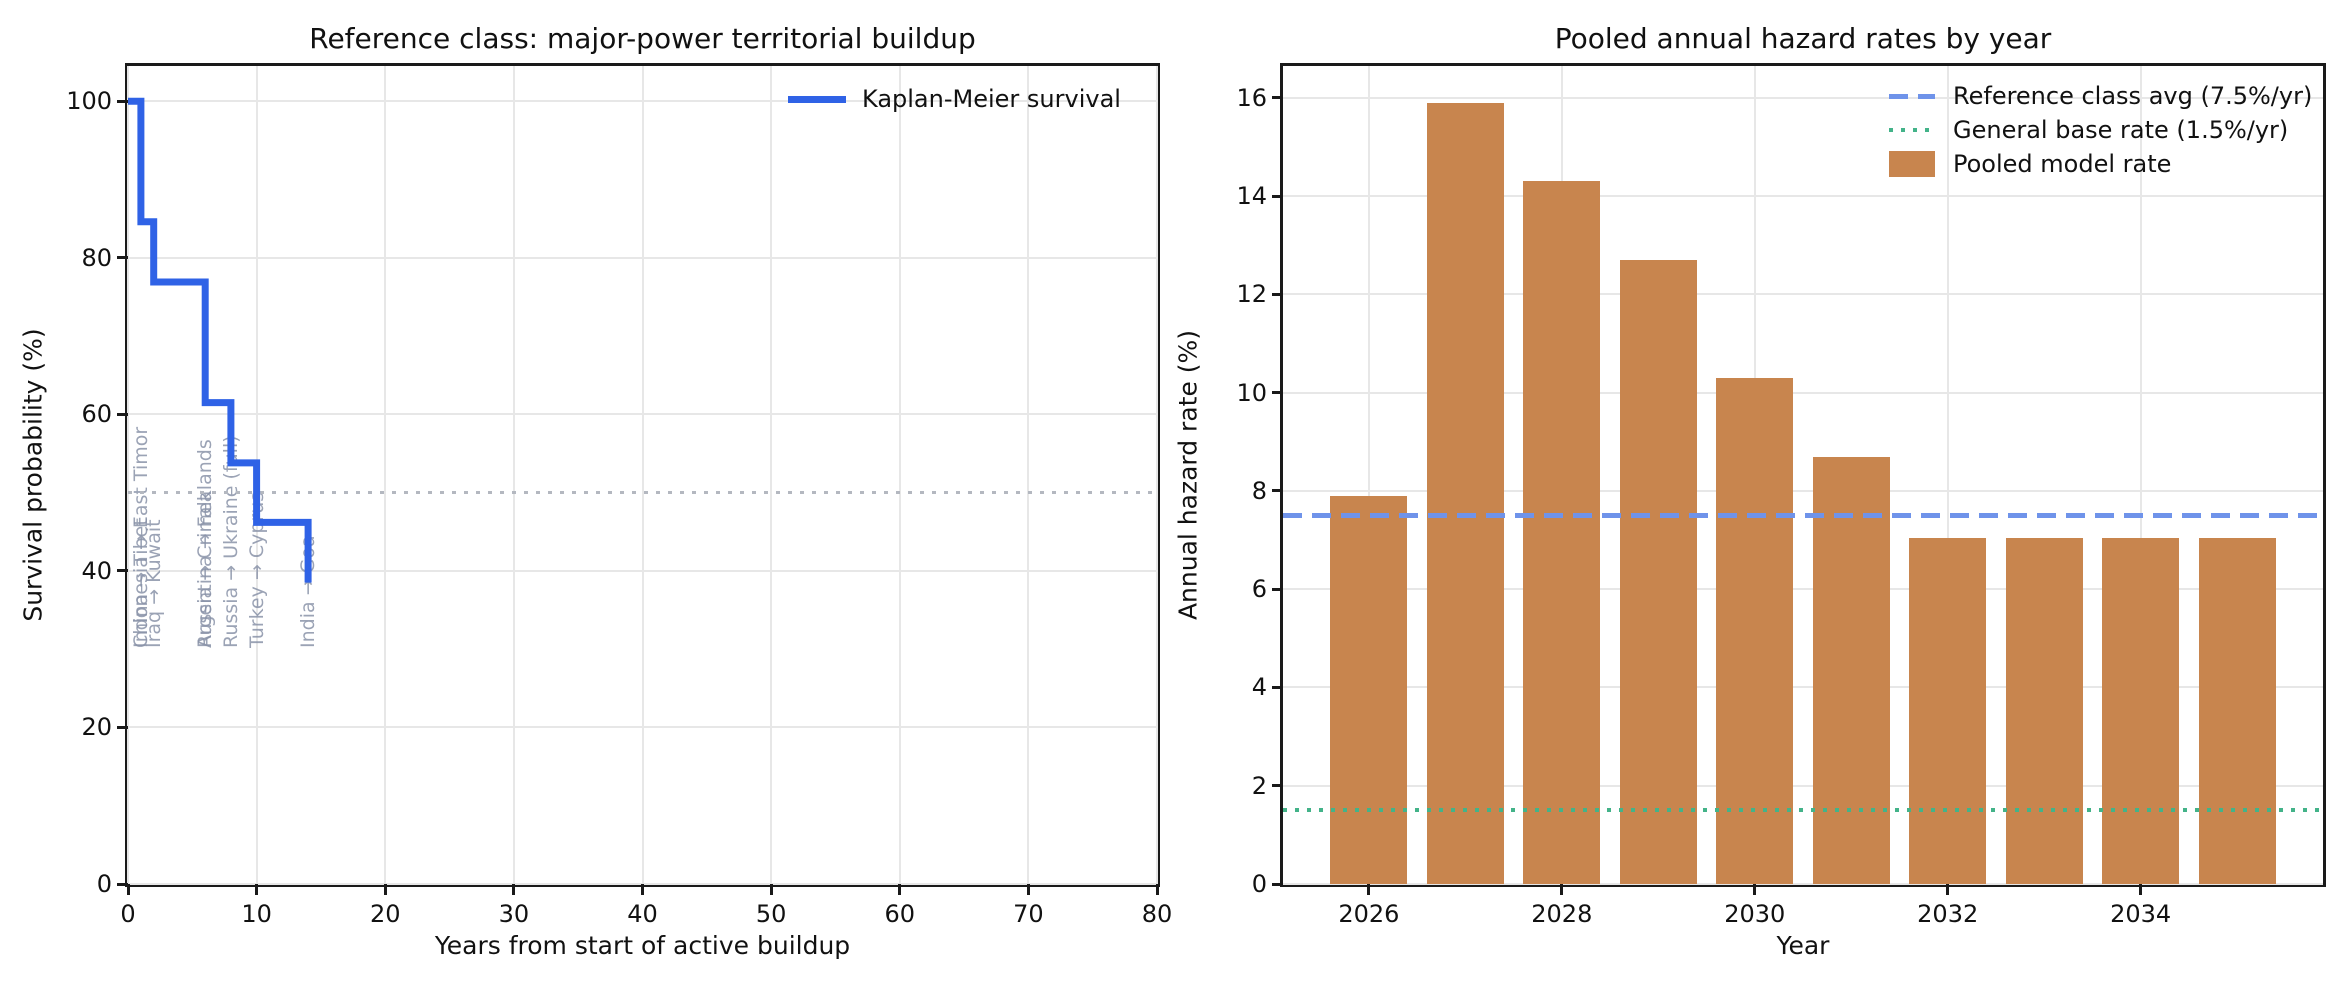 Image resolution: width=2340 pixels, height=990 pixels. What do you see at coordinates (771, 914) in the screenshot?
I see `x-tick-label-50: 50` at bounding box center [771, 914].